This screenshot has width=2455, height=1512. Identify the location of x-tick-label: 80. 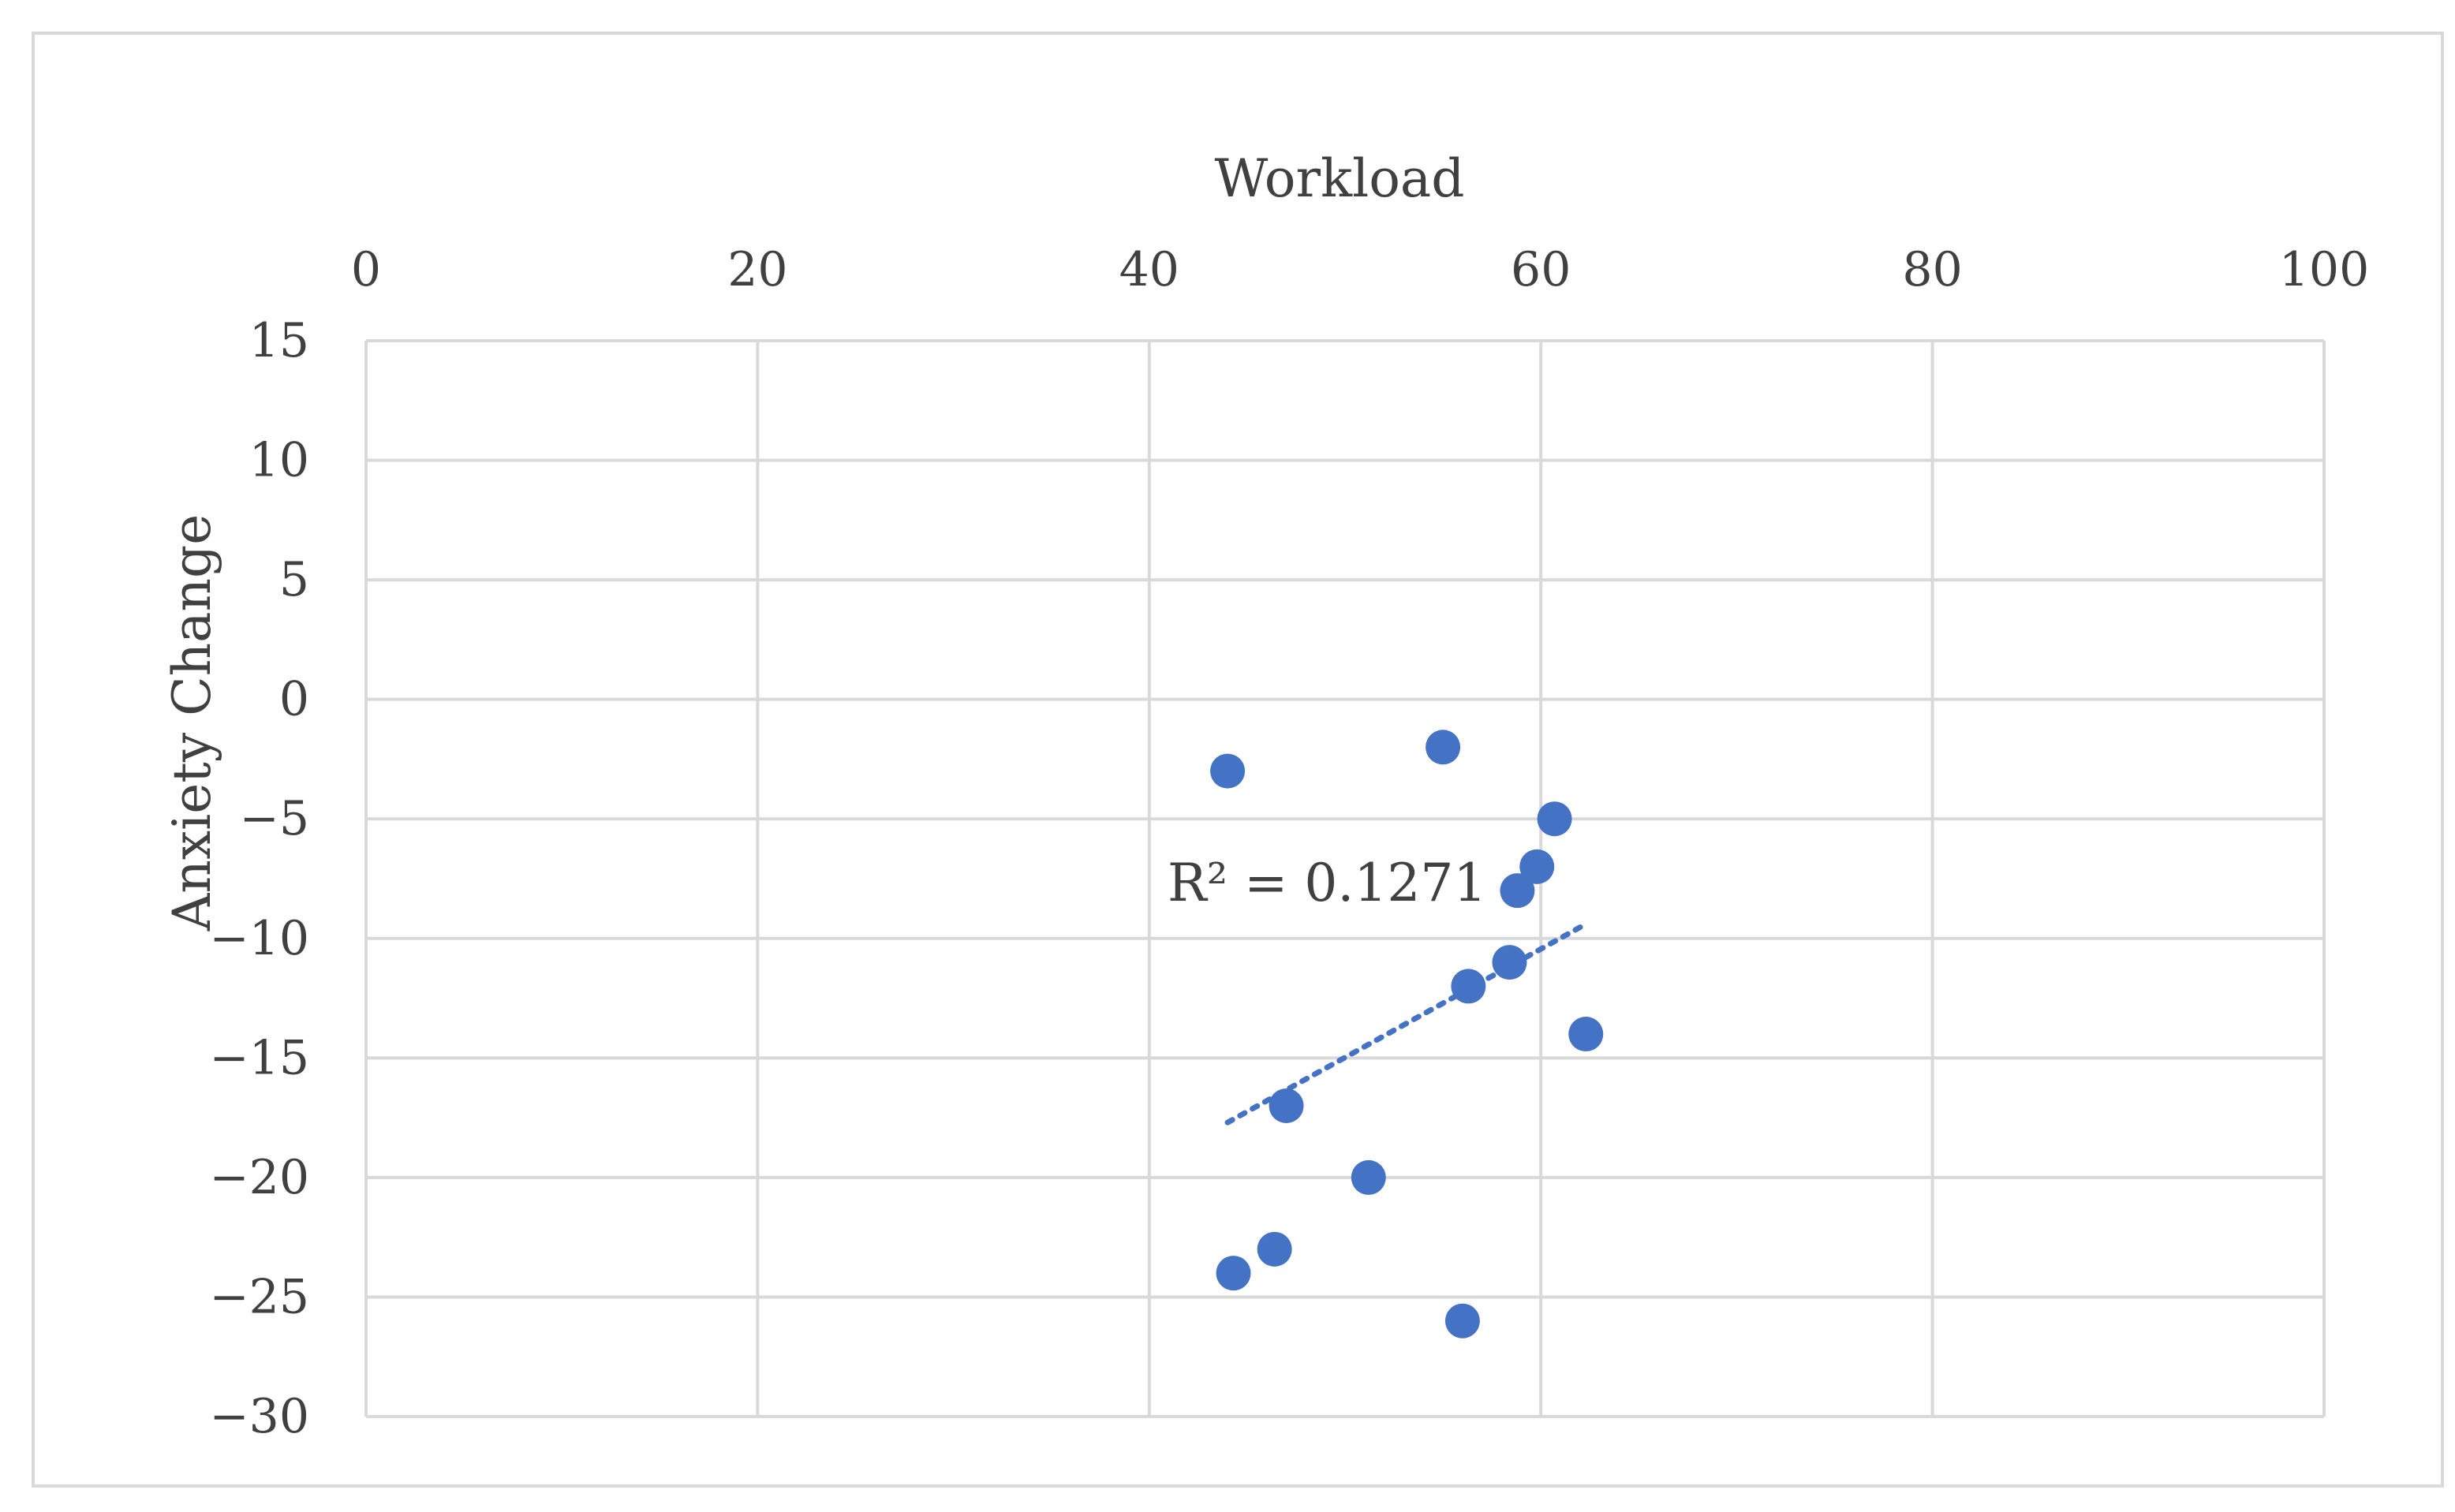
(1932, 269).